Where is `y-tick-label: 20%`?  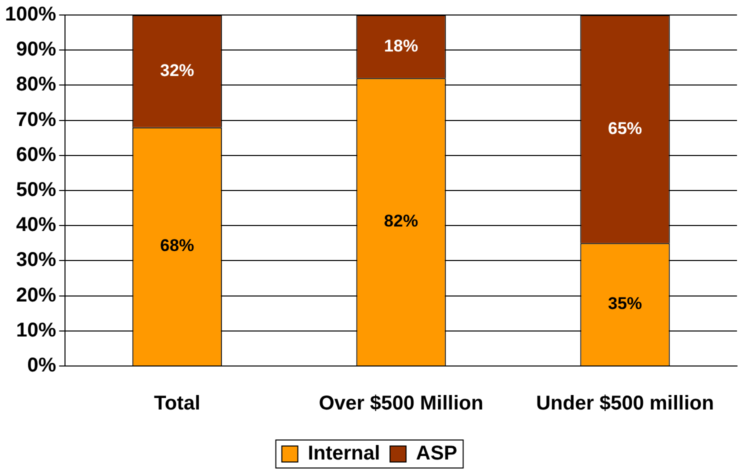
y-tick-label: 20% is located at coordinates (36, 295).